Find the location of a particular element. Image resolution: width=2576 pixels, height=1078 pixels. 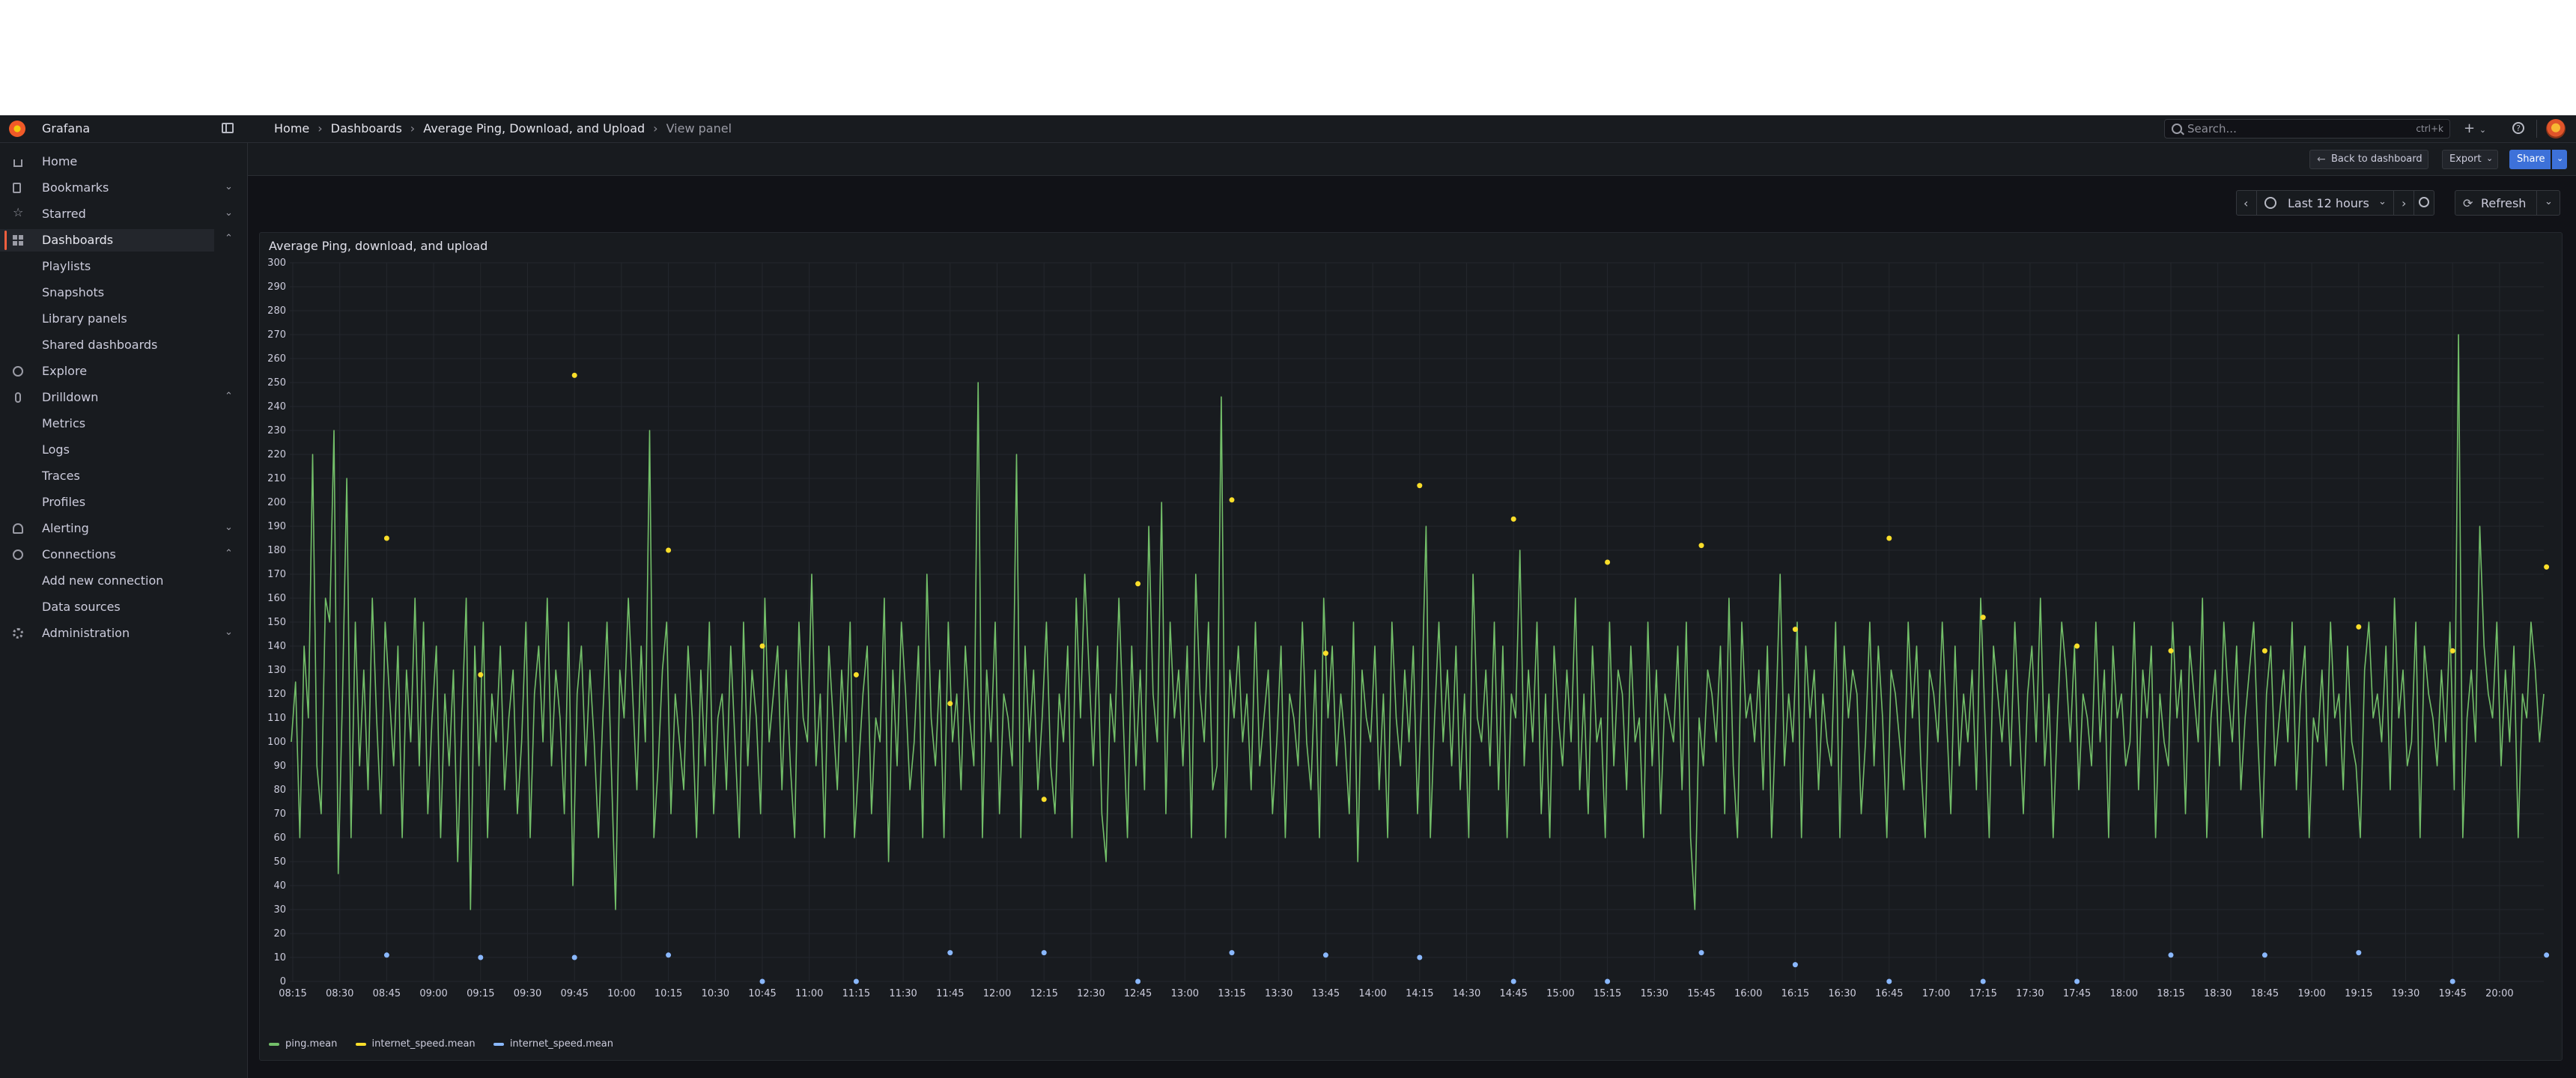

time-forward-button: › is located at coordinates (2403, 203).